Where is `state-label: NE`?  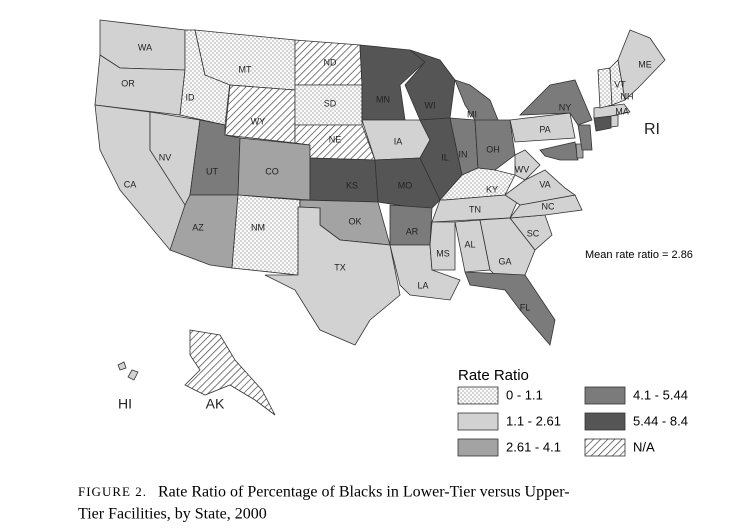 state-label: NE is located at coordinates (335, 139).